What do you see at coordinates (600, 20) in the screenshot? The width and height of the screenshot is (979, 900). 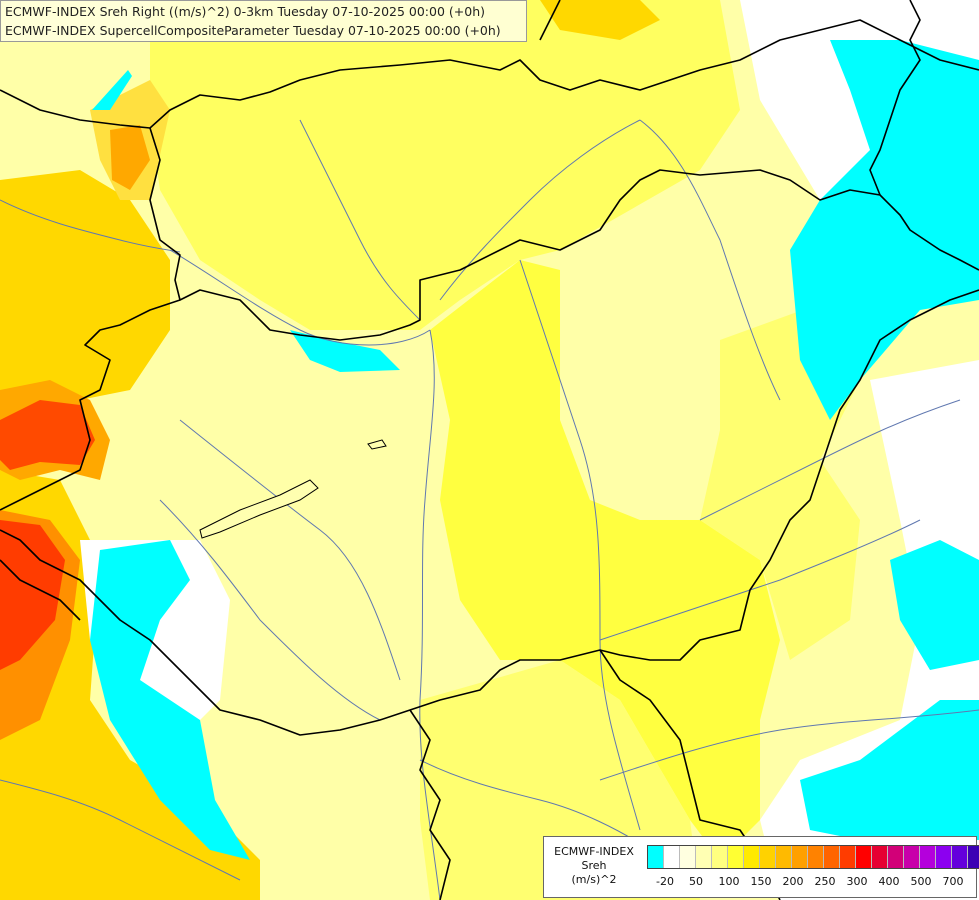 I see `gold-field-north` at bounding box center [600, 20].